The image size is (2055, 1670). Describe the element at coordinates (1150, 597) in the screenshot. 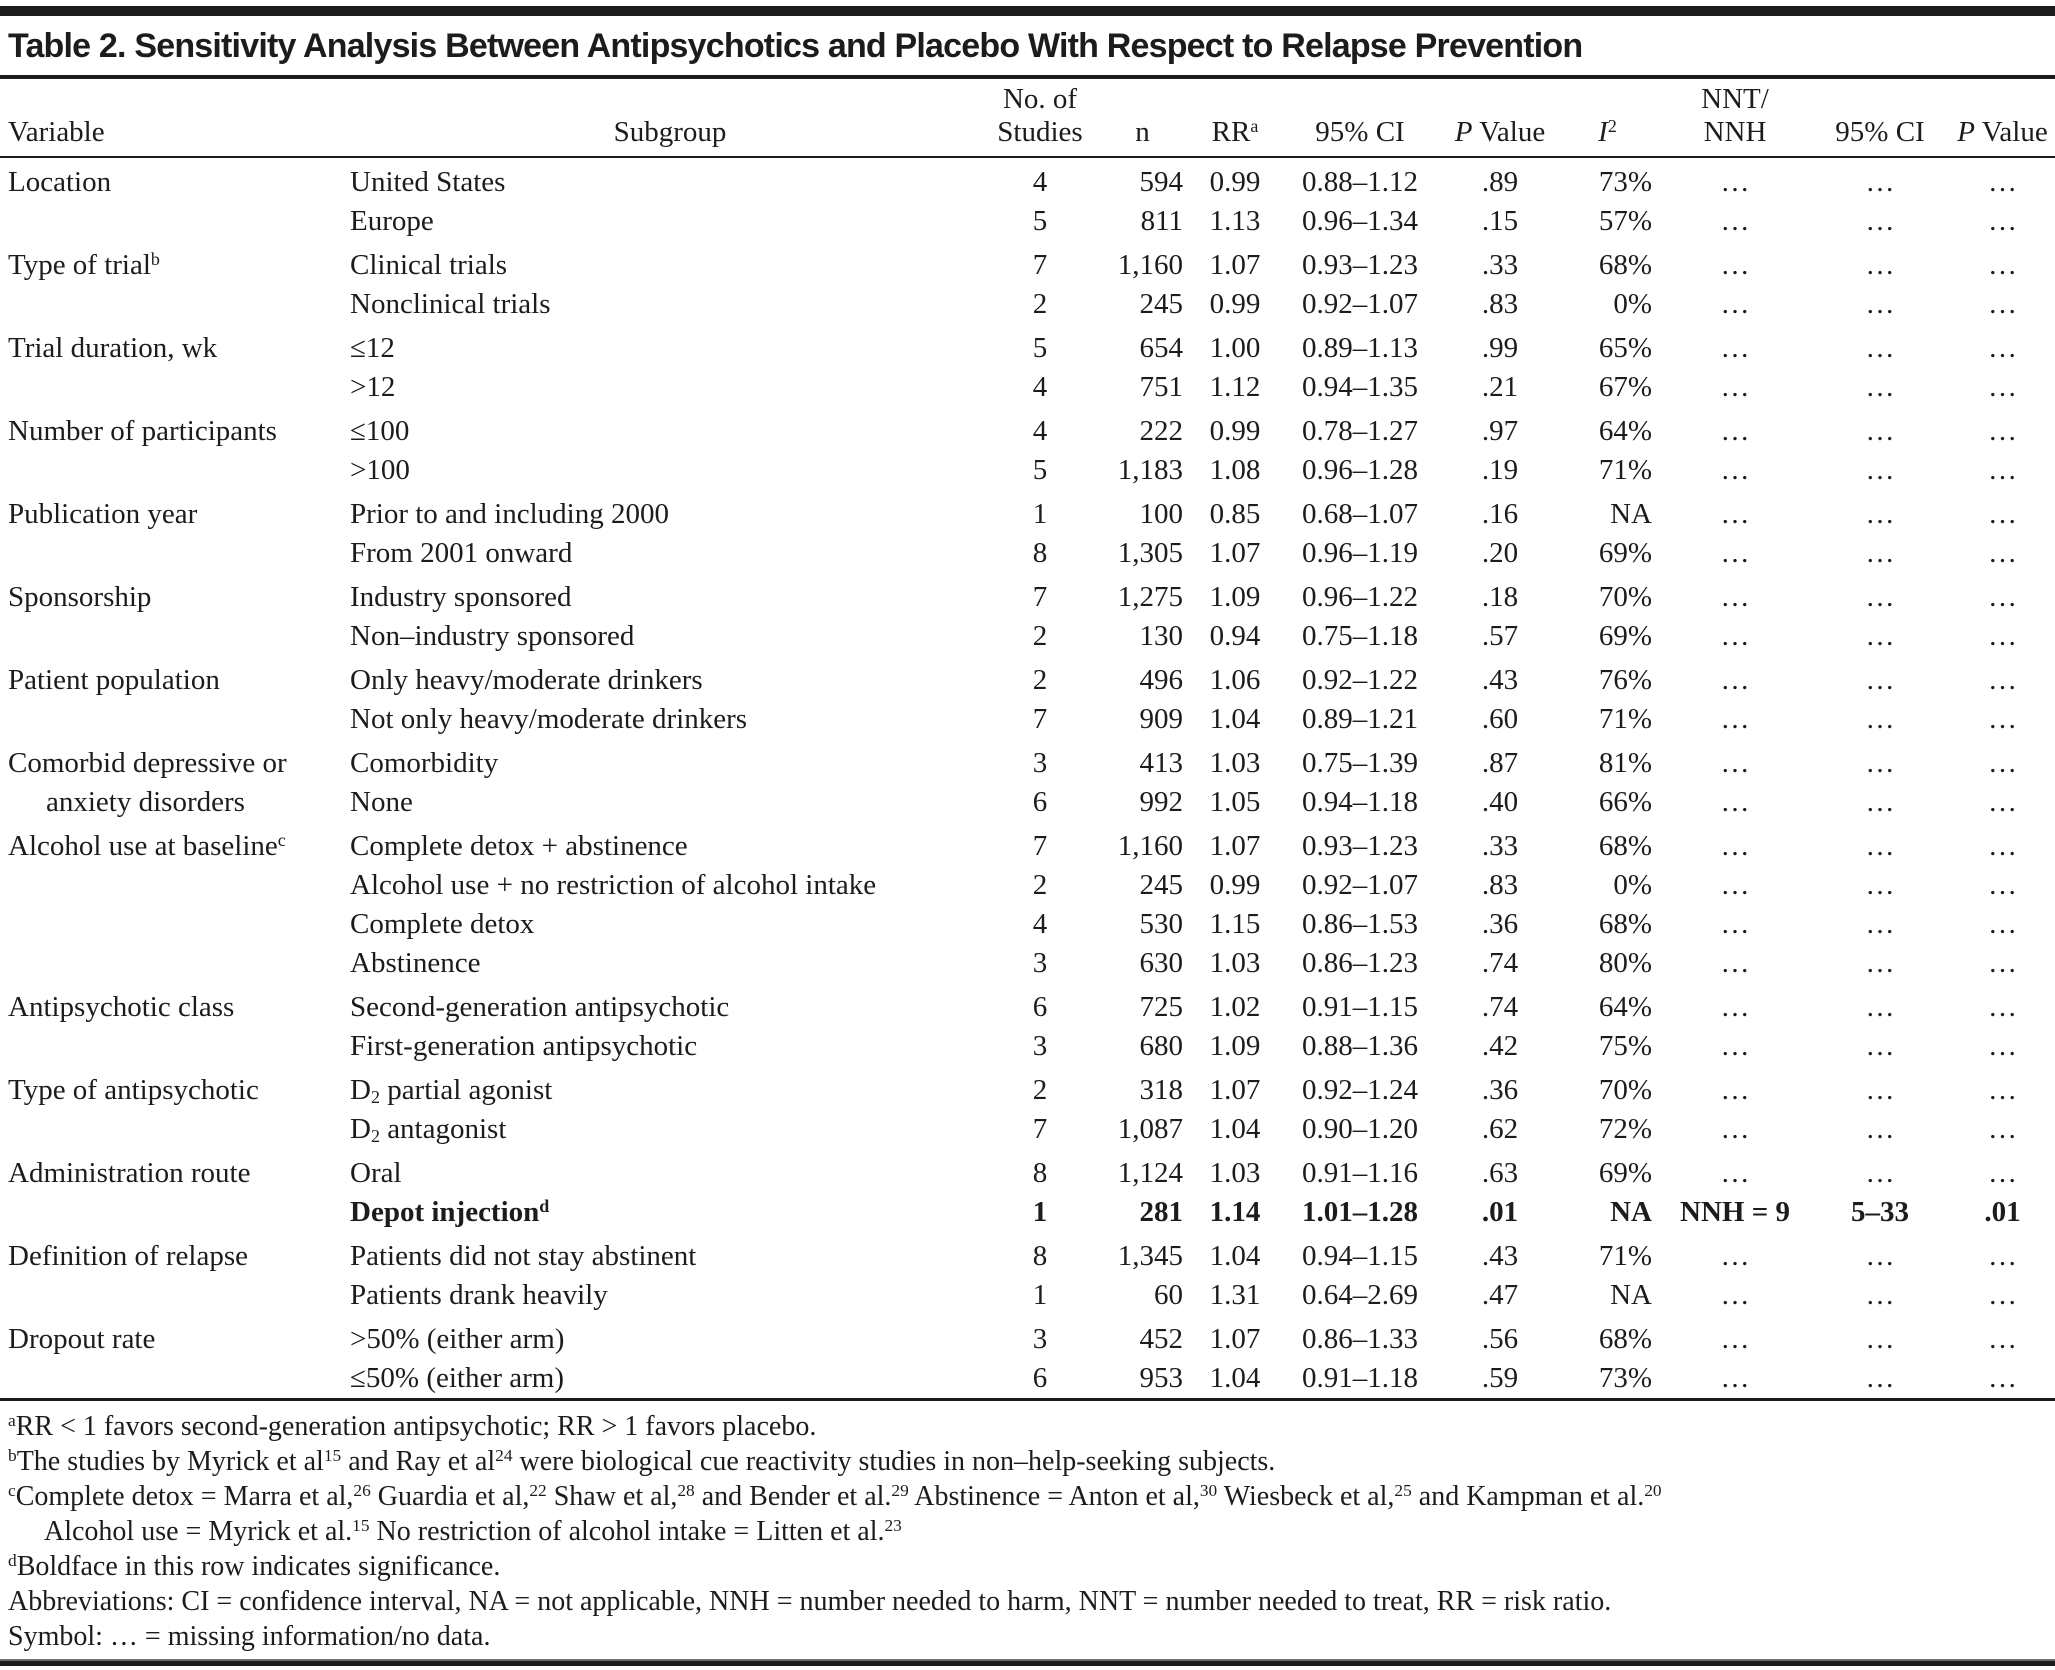

I see `value-cell-n: 1,275` at that location.